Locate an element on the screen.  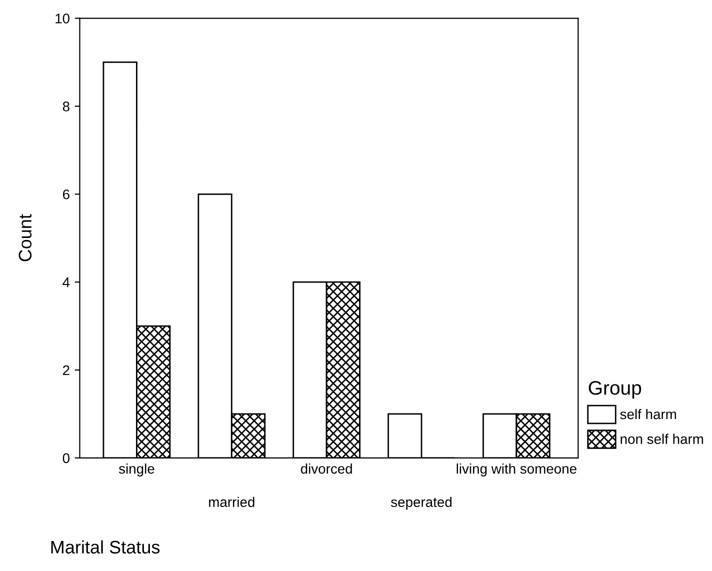
x-tick-label: married is located at coordinates (231, 502).